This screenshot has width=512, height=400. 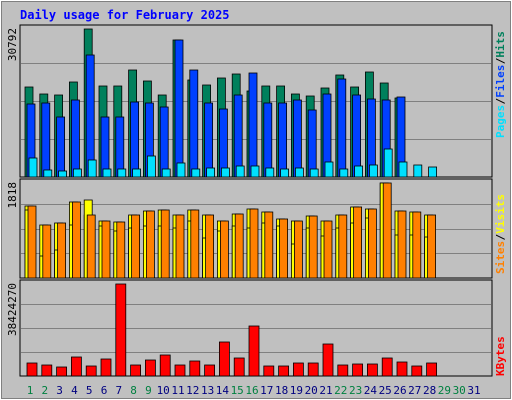 What do you see at coordinates (500, 257) in the screenshot?
I see `legend-sites-group-0: Sites` at bounding box center [500, 257].